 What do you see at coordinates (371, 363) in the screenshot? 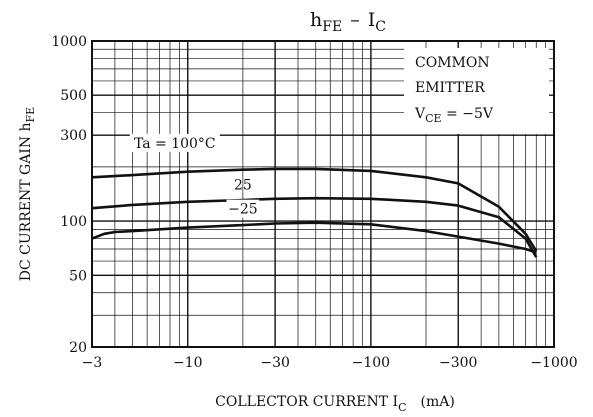
I see `x-tick-label: −100` at bounding box center [371, 363].